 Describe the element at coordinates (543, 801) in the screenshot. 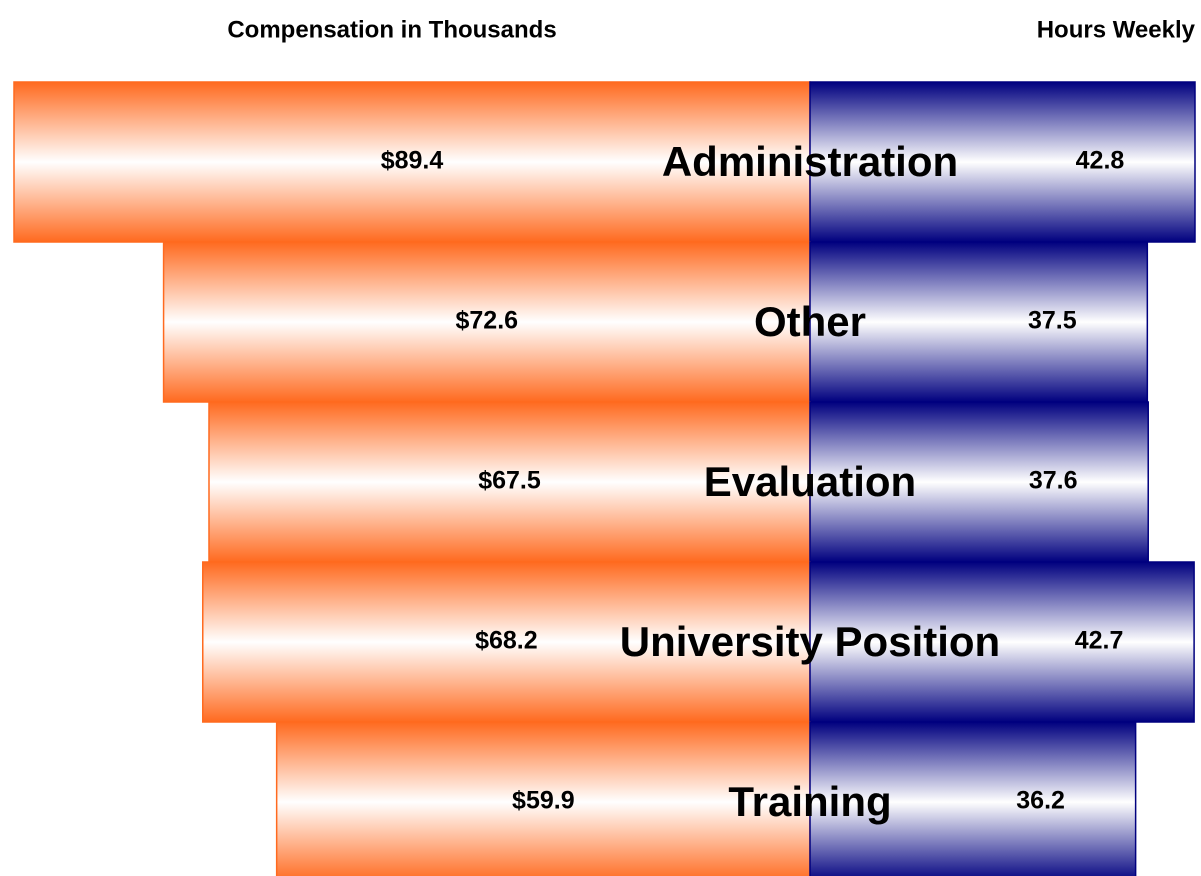

I see `value-label: $59.9` at that location.